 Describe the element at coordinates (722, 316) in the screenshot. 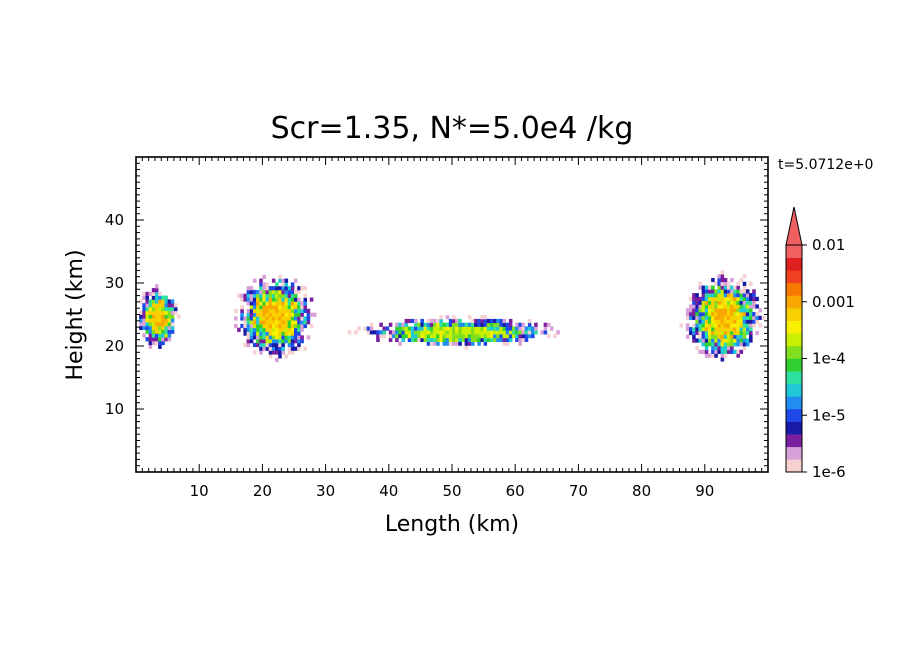

I see `cloud-right-cloud` at that location.